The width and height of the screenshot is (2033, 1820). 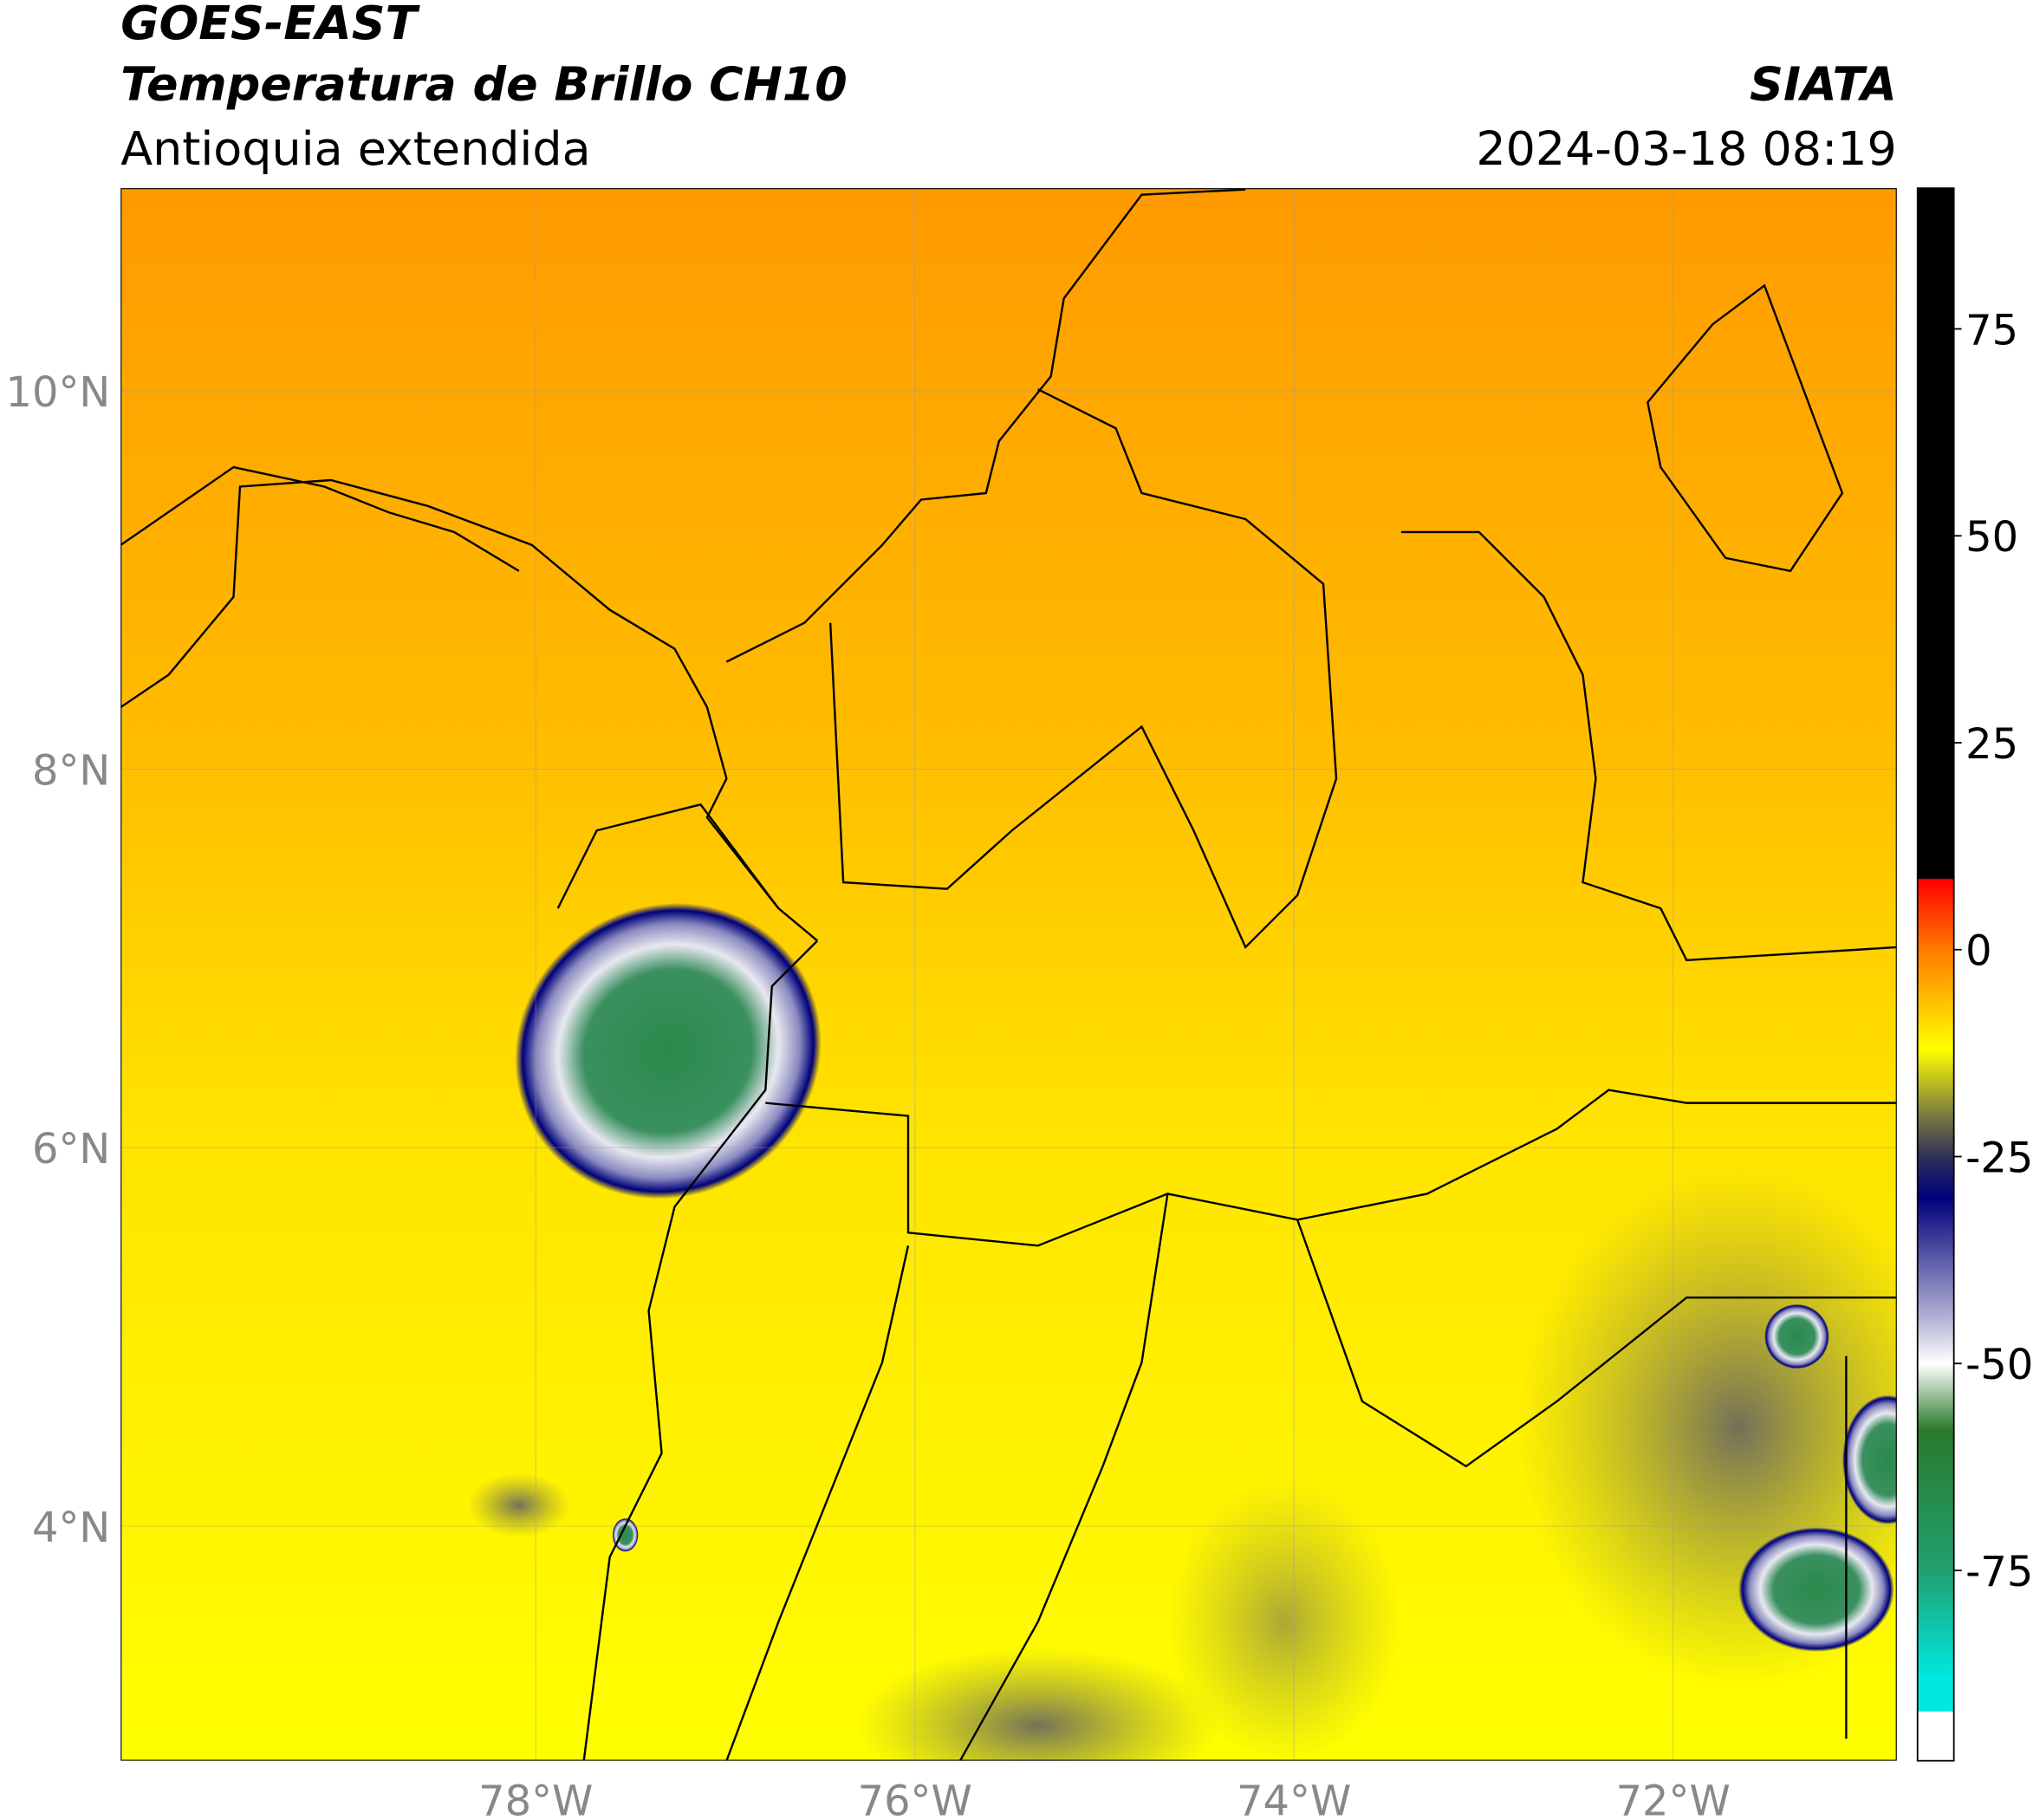 I want to click on colorbar-frame, so click(x=1936, y=974).